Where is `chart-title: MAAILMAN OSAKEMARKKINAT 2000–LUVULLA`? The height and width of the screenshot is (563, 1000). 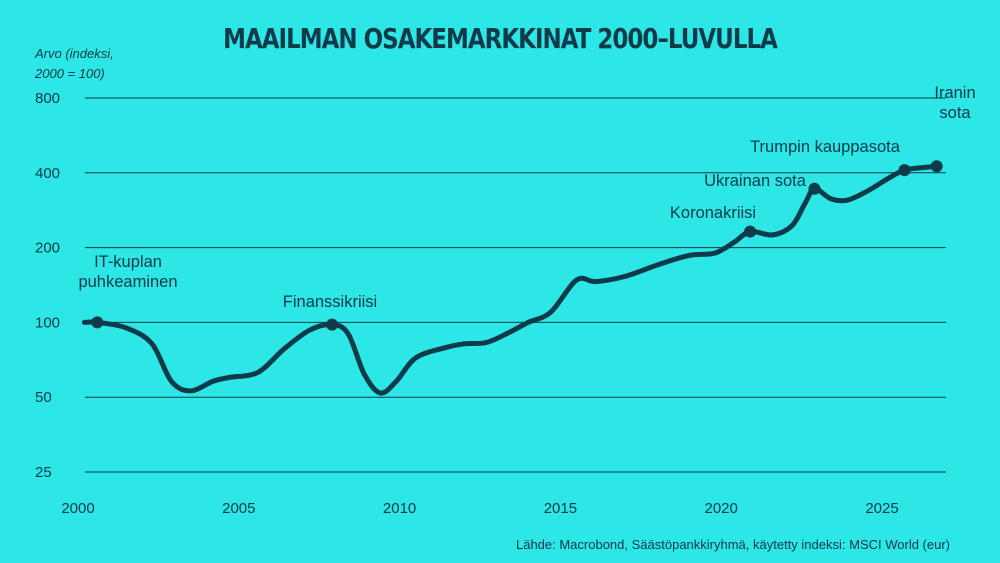 chart-title: MAAILMAN OSAKEMARKKINAT 2000–LUVULLA is located at coordinates (500, 38).